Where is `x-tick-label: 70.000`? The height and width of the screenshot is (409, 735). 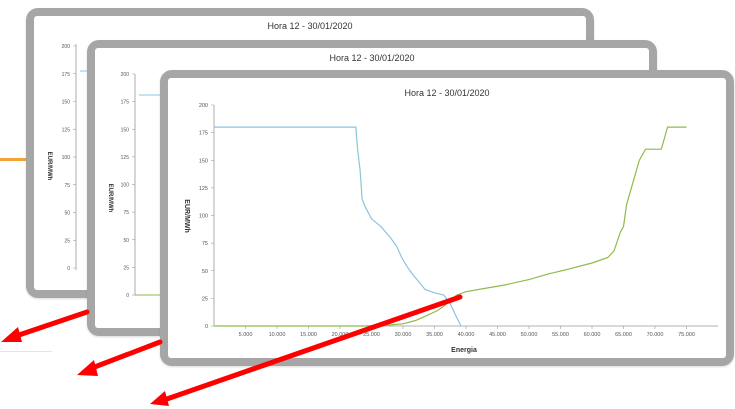 x-tick-label: 70.000 is located at coordinates (655, 335).